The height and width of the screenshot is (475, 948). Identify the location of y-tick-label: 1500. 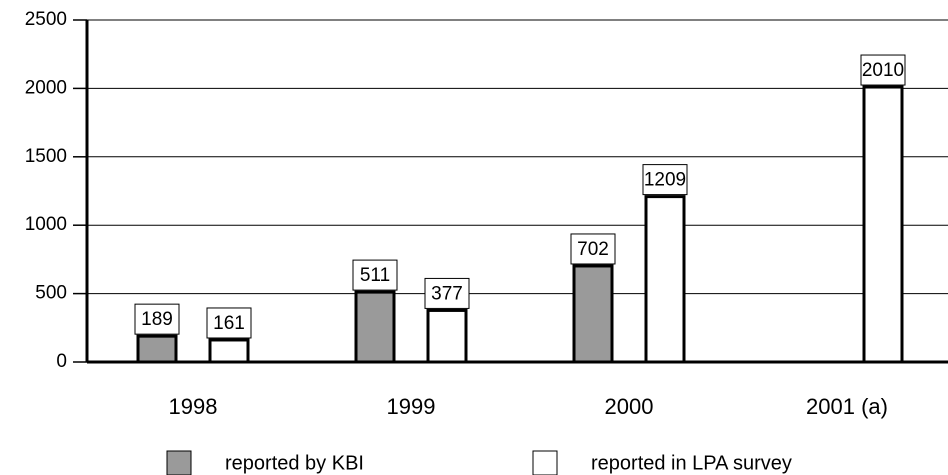
(46, 156).